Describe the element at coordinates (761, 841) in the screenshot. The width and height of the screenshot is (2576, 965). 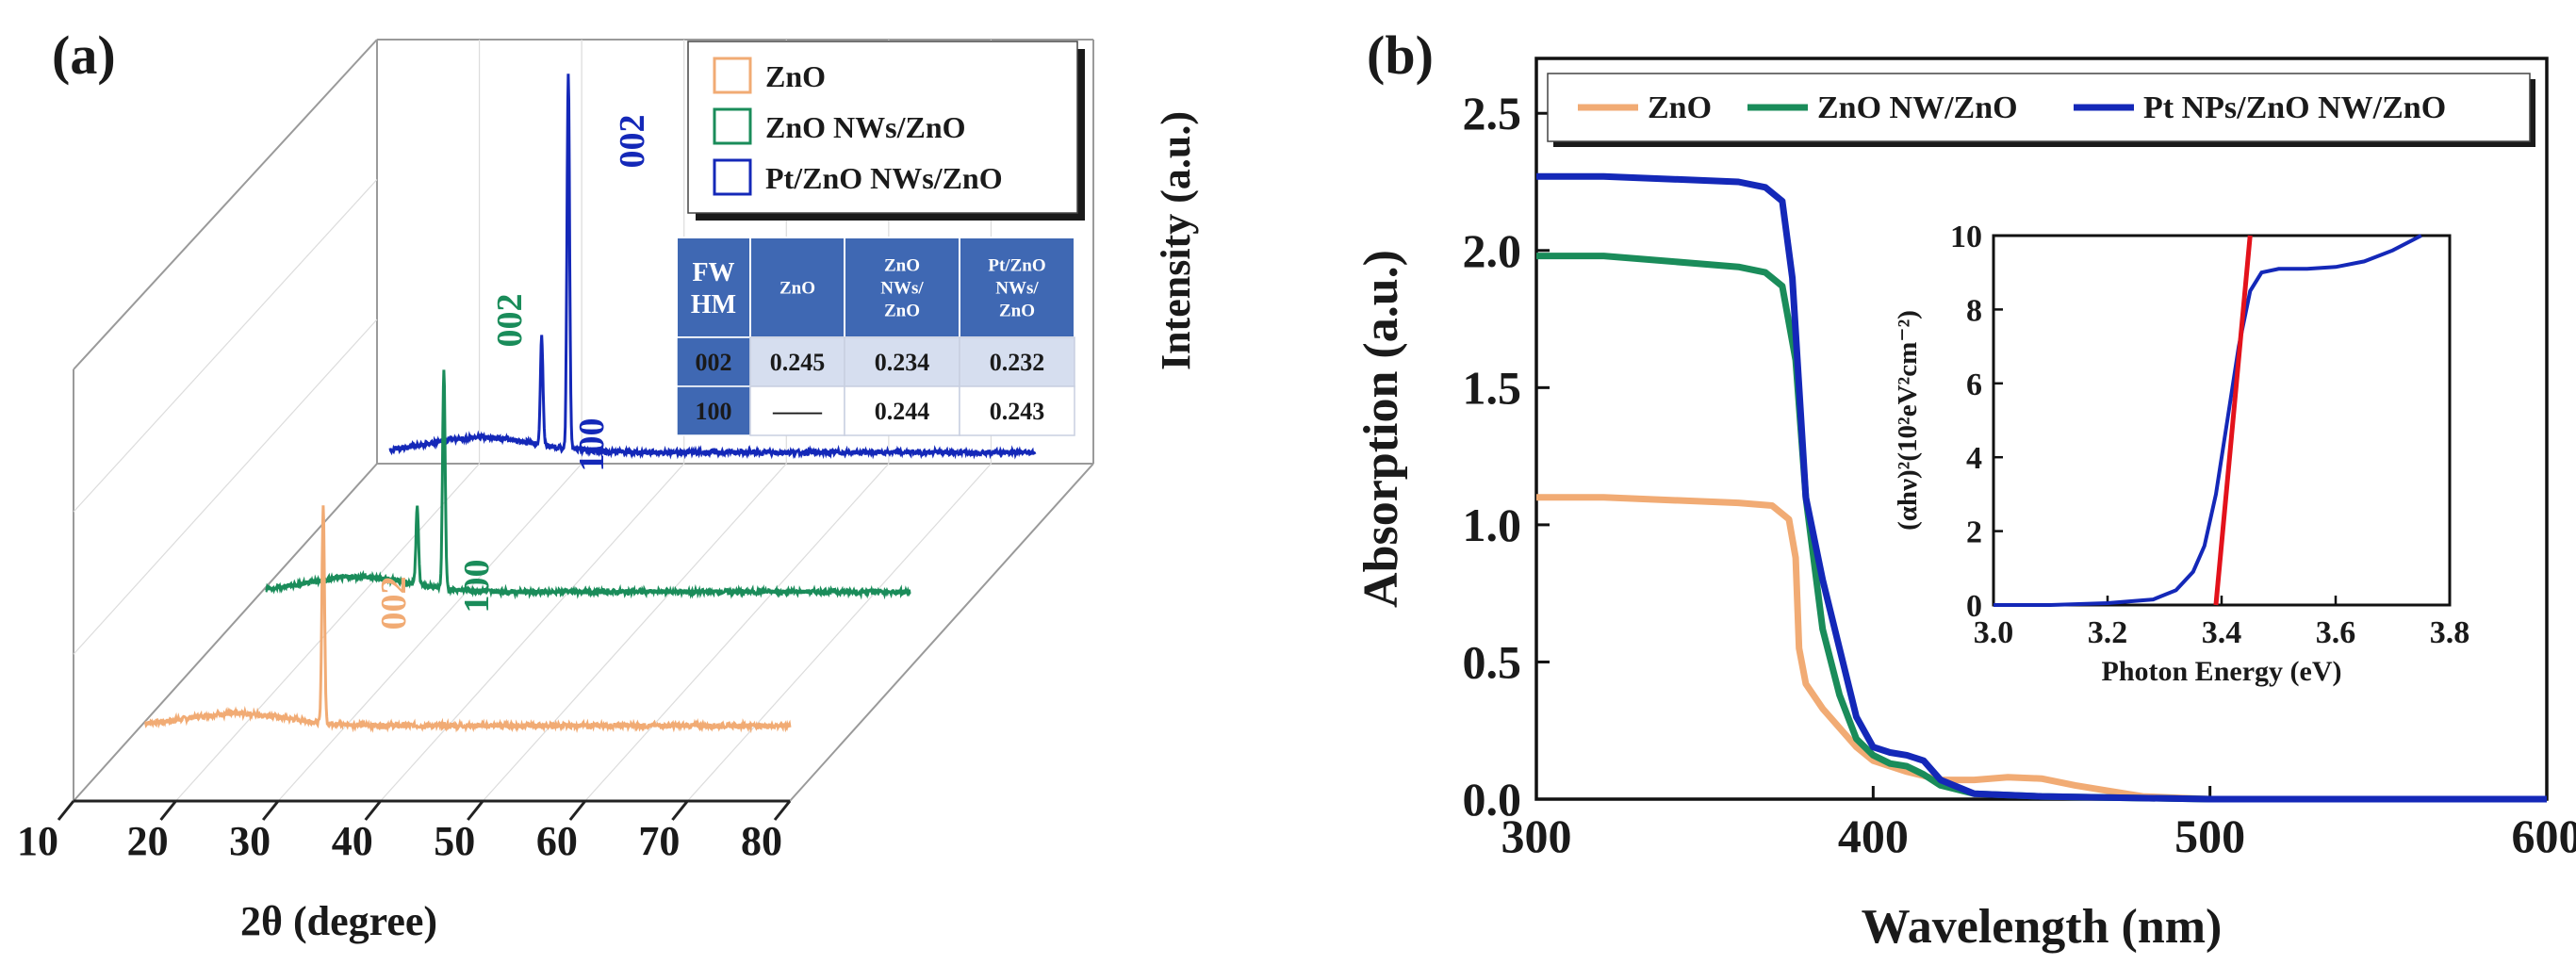
I see `x-tick-label: 80` at that location.